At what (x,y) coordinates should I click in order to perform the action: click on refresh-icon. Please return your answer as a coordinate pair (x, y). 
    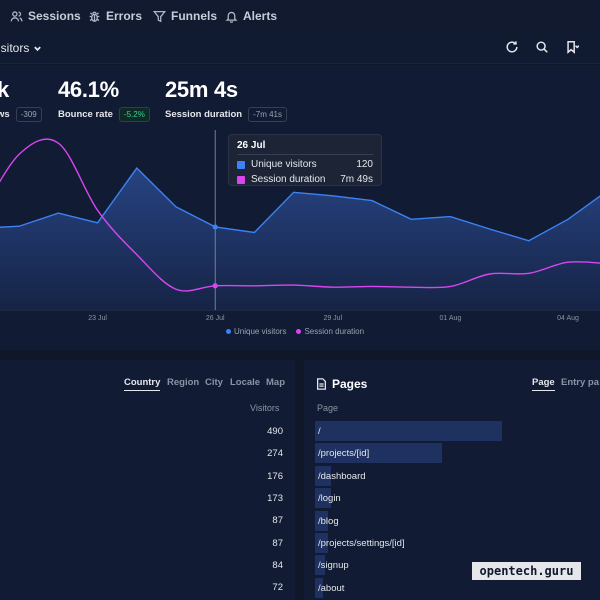
    Looking at the image, I should click on (512, 47).